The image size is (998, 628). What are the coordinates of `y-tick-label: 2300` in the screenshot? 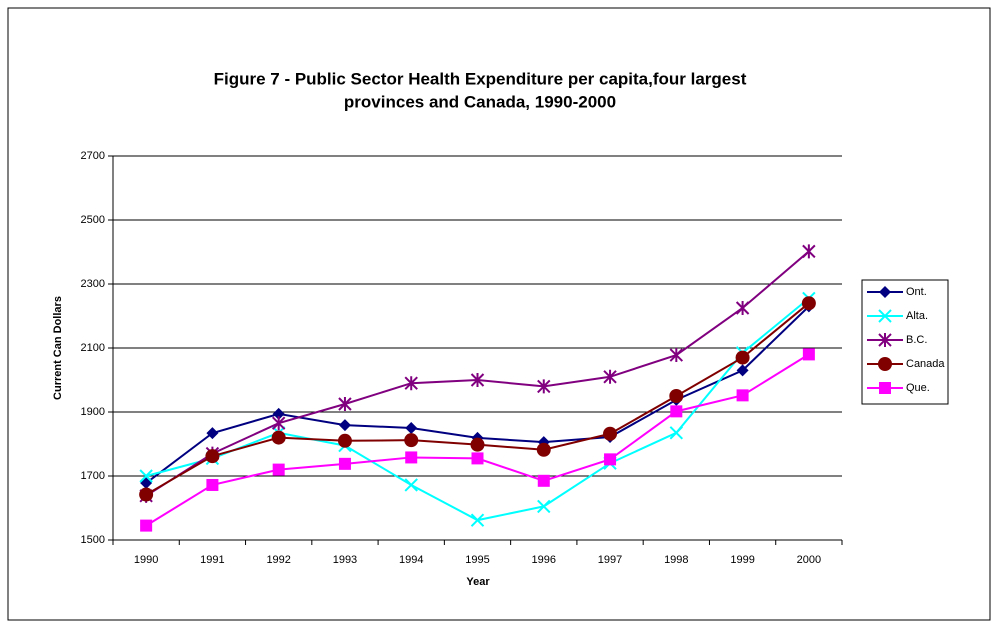 It's located at (93, 284).